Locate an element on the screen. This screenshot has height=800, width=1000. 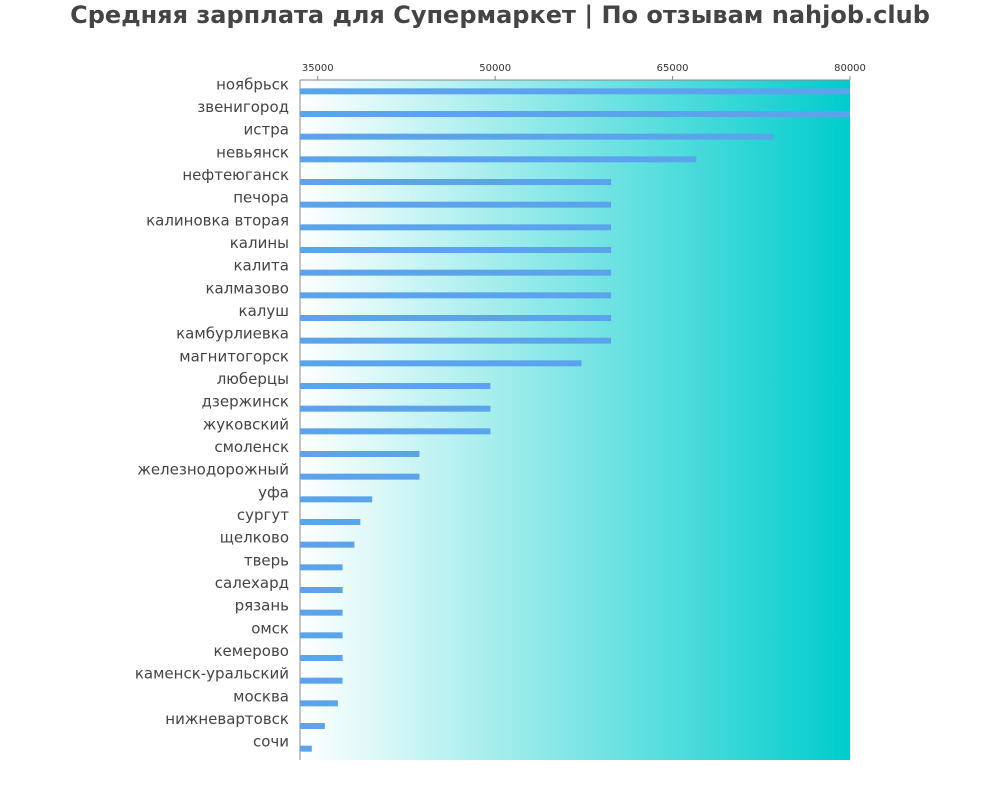
category-label: магнитогорск is located at coordinates (234, 356).